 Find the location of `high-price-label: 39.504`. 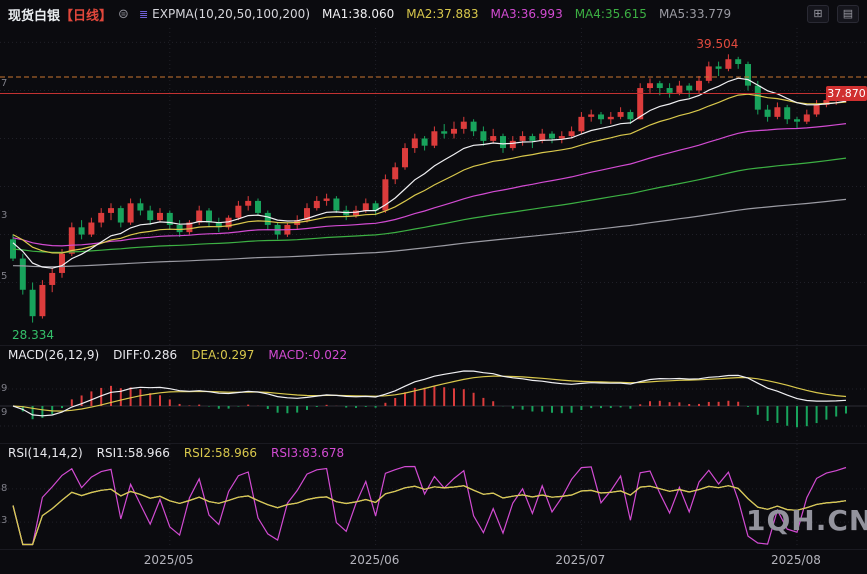

high-price-label: 39.504 is located at coordinates (717, 44).